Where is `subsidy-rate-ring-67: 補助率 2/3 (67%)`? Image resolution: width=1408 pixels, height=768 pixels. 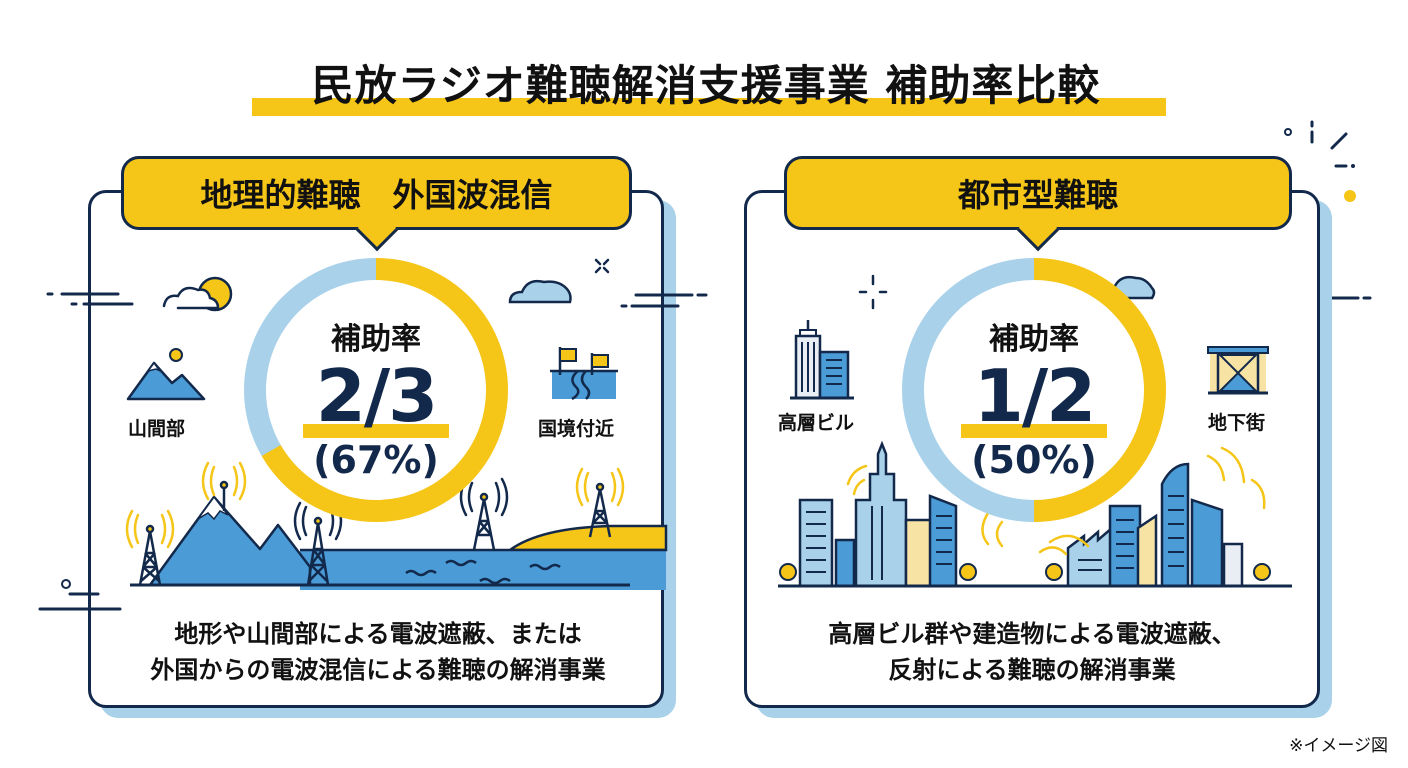 subsidy-rate-ring-67: 補助率 2/3 (67%) is located at coordinates (376, 390).